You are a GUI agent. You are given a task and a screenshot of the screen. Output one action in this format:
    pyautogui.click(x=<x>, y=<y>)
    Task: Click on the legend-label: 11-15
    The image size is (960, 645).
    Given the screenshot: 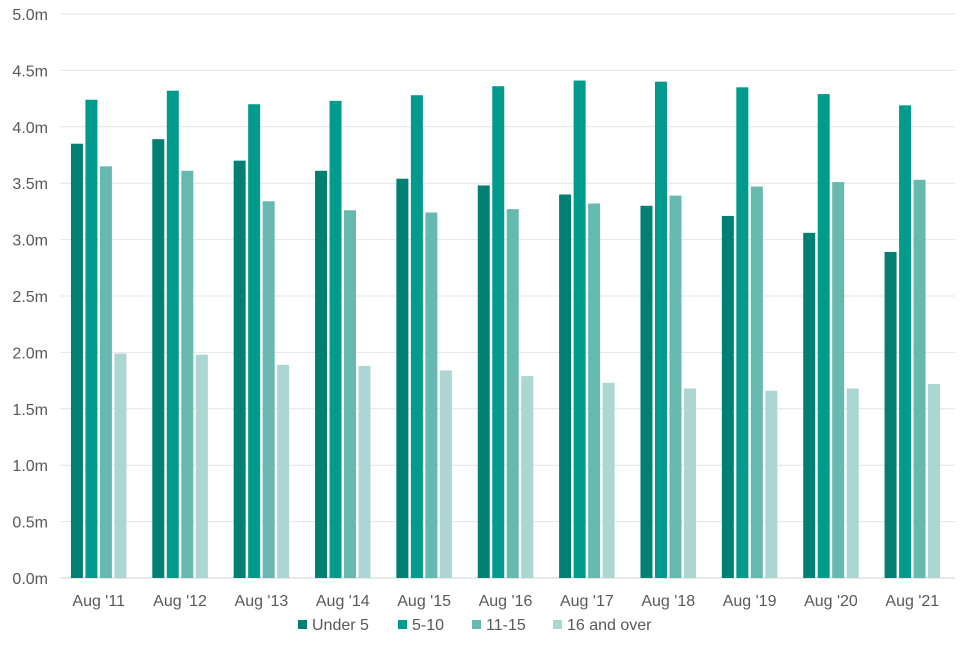 What is the action you would take?
    pyautogui.click(x=506, y=625)
    